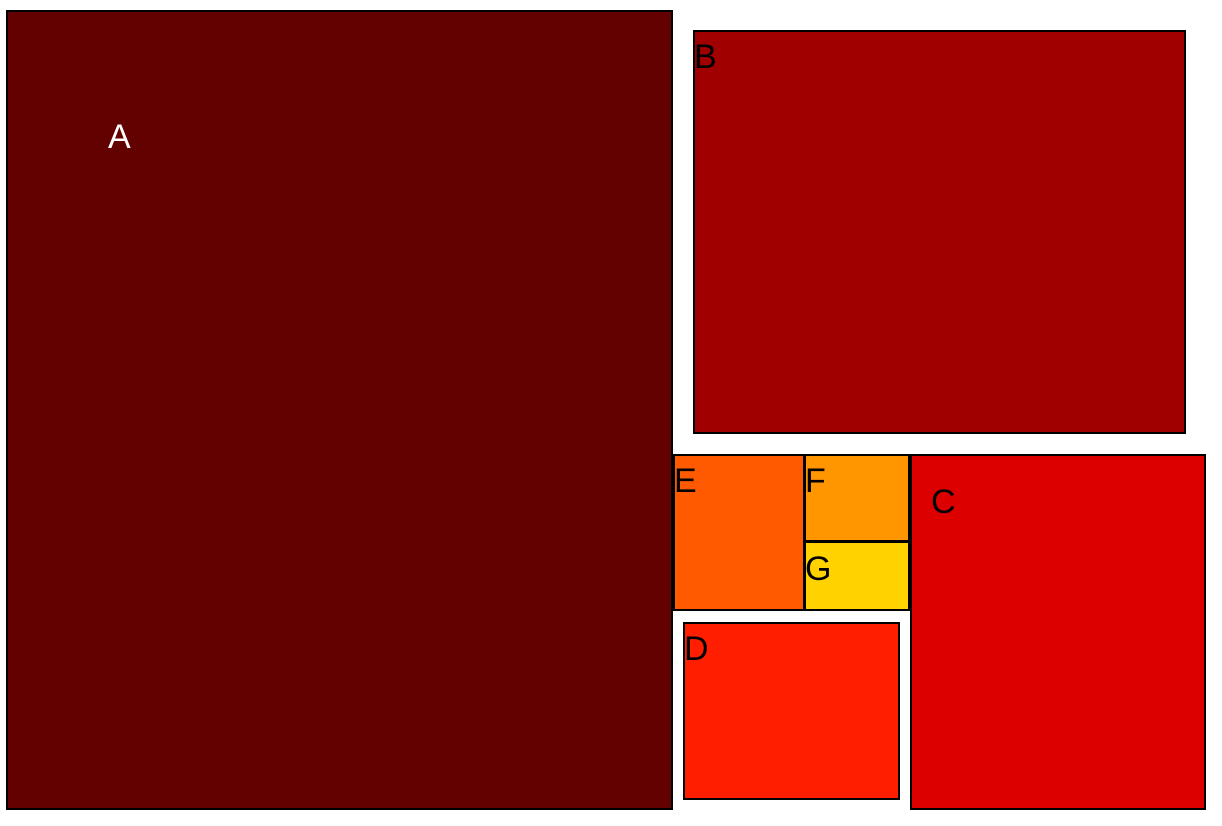  What do you see at coordinates (696, 649) in the screenshot?
I see `treemap-label-d: D` at bounding box center [696, 649].